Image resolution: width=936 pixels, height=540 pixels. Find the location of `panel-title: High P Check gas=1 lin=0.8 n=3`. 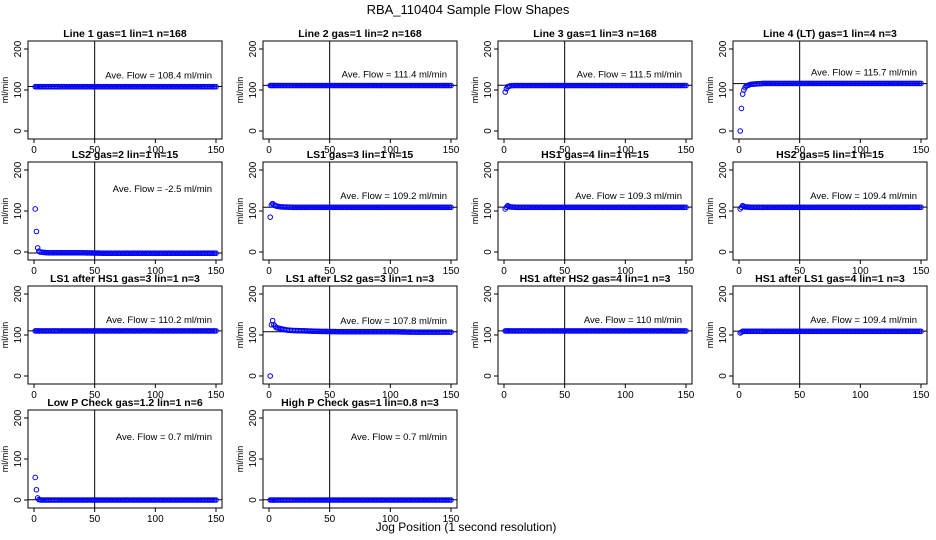

panel-title: High P Check gas=1 lin=0.8 n=3 is located at coordinates (360, 403).